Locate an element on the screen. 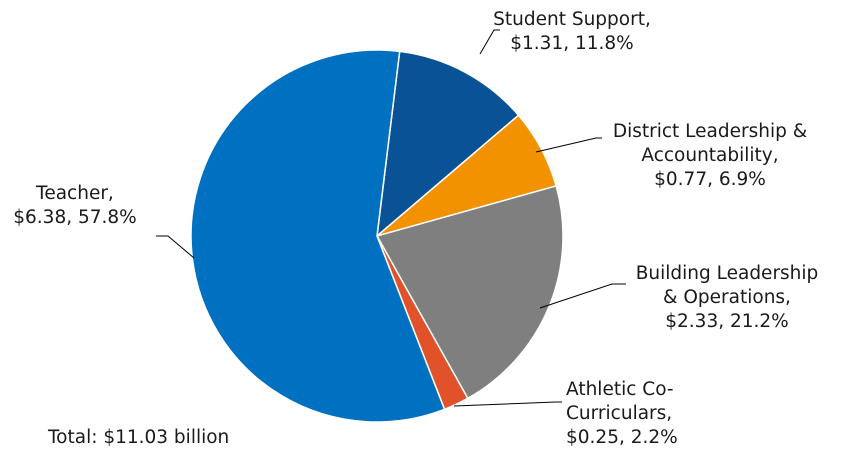 Image resolution: width=844 pixels, height=468 pixels. slice-student-support is located at coordinates (448, 144).